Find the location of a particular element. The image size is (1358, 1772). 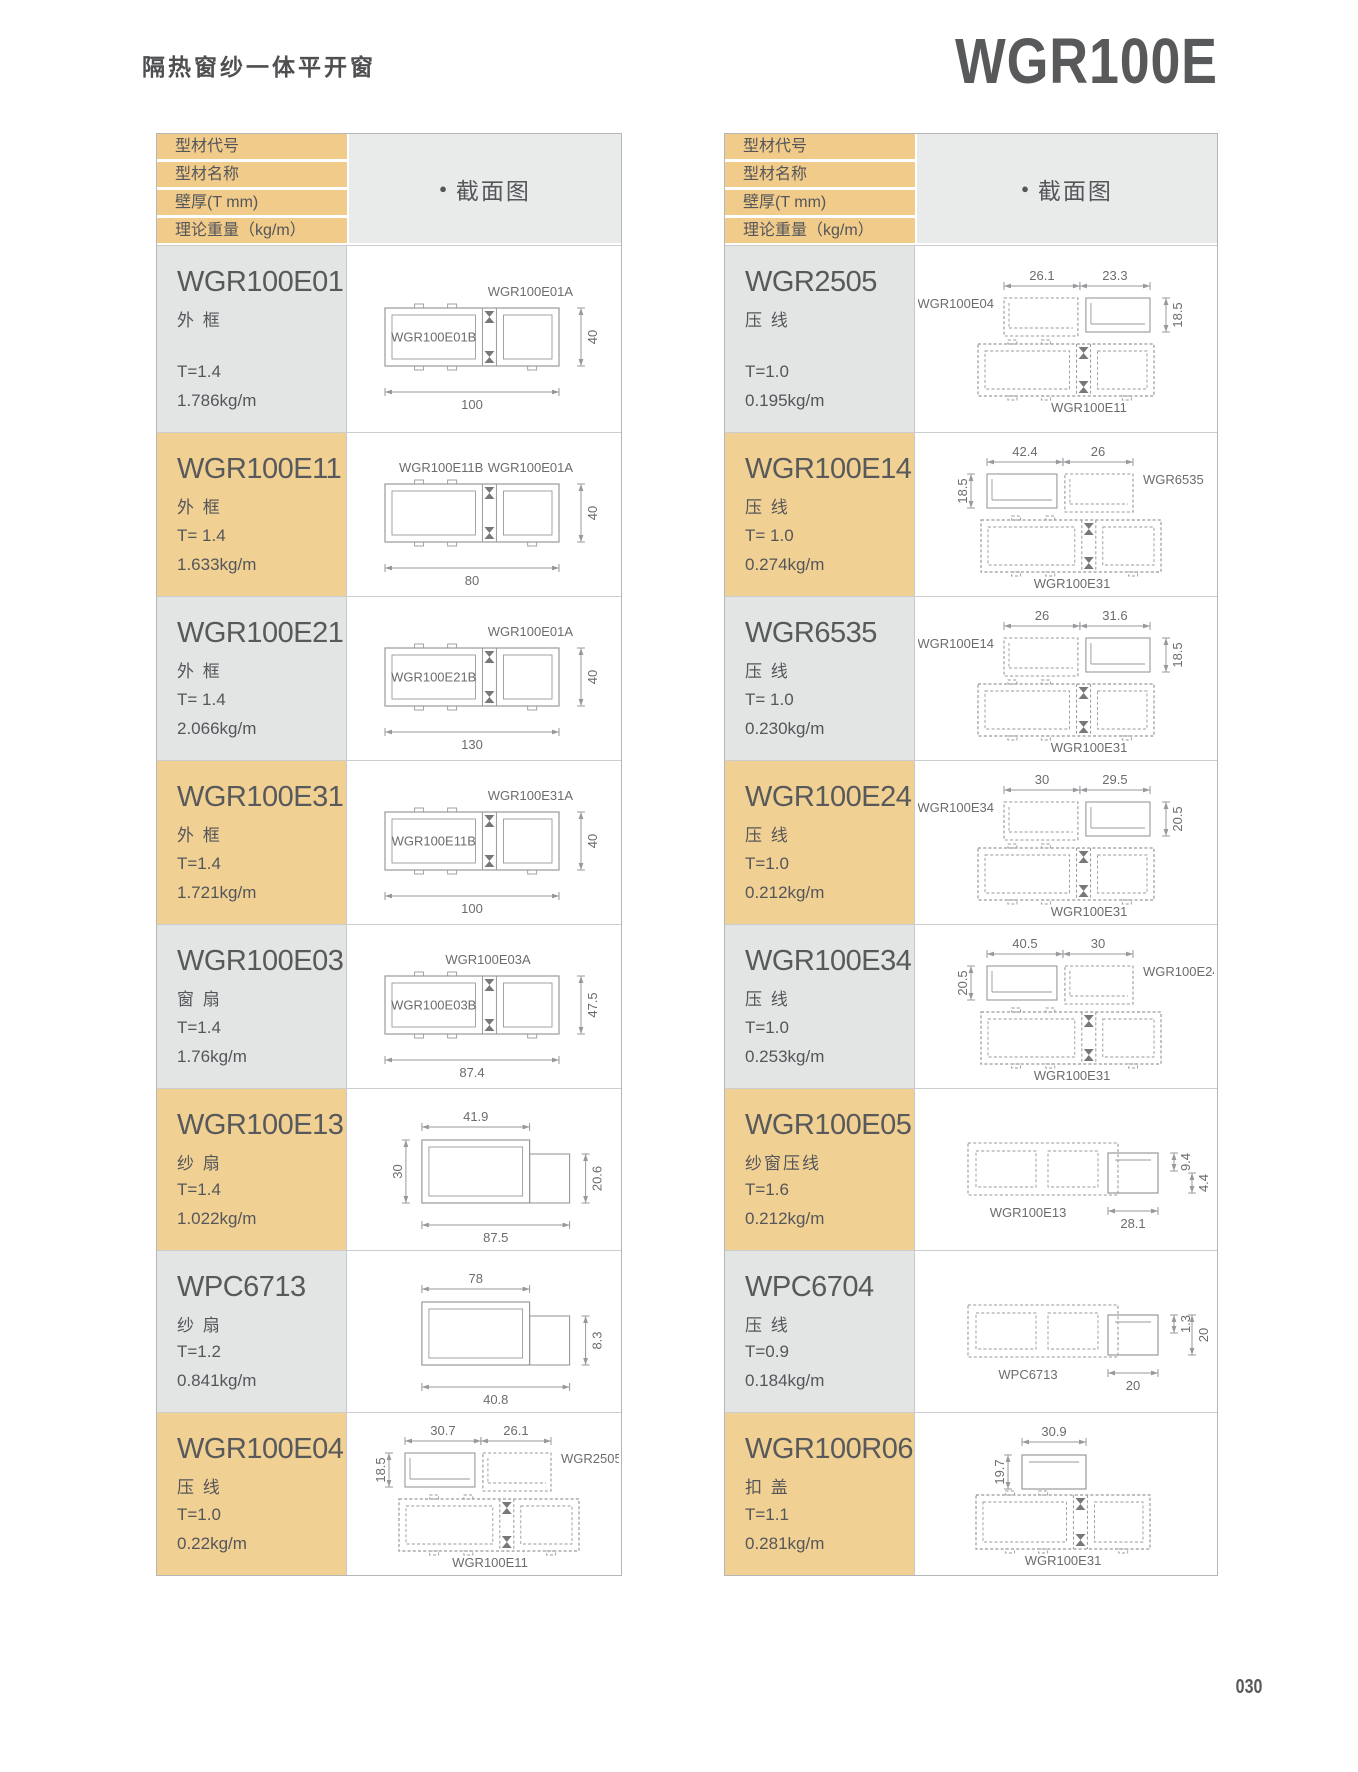

section-diagram: 1.3 20 20 WPC6713 is located at coordinates (1066, 1331).